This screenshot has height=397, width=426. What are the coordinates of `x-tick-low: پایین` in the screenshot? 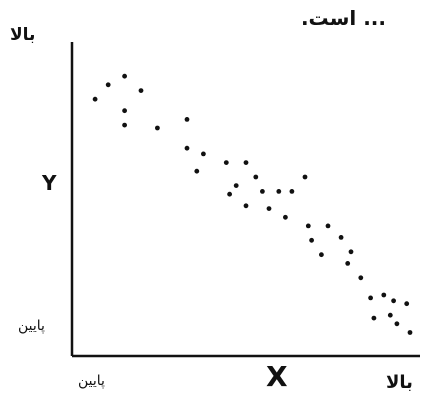 It's located at (91, 381).